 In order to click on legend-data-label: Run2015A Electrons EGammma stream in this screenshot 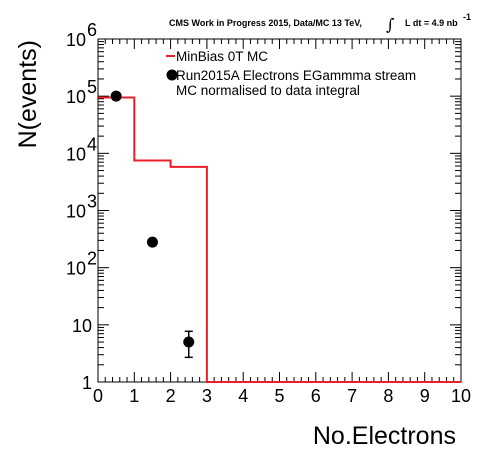, I will do `click(296, 75)`.